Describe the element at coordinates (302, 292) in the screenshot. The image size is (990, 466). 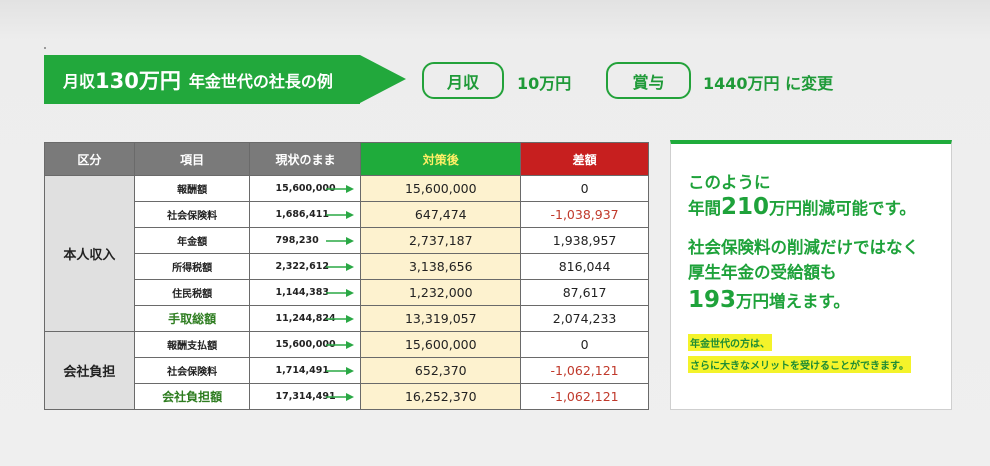
I see `current-value: 1,144,383` at that location.